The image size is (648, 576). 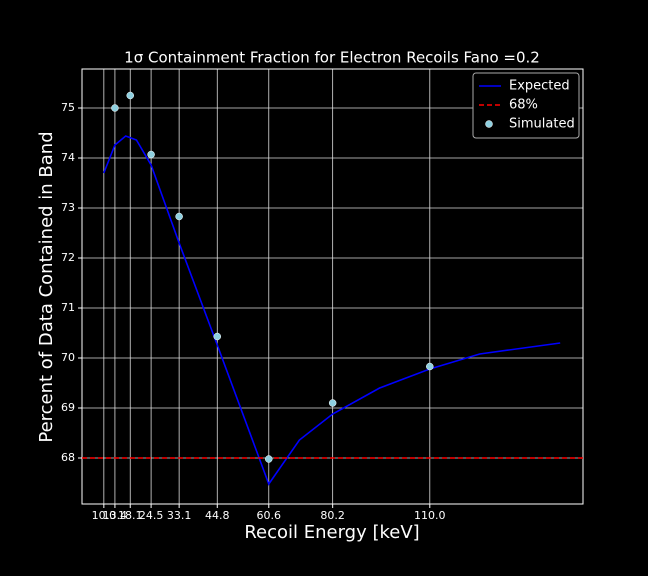 I want to click on legend-label: 68%, so click(x=523, y=105).